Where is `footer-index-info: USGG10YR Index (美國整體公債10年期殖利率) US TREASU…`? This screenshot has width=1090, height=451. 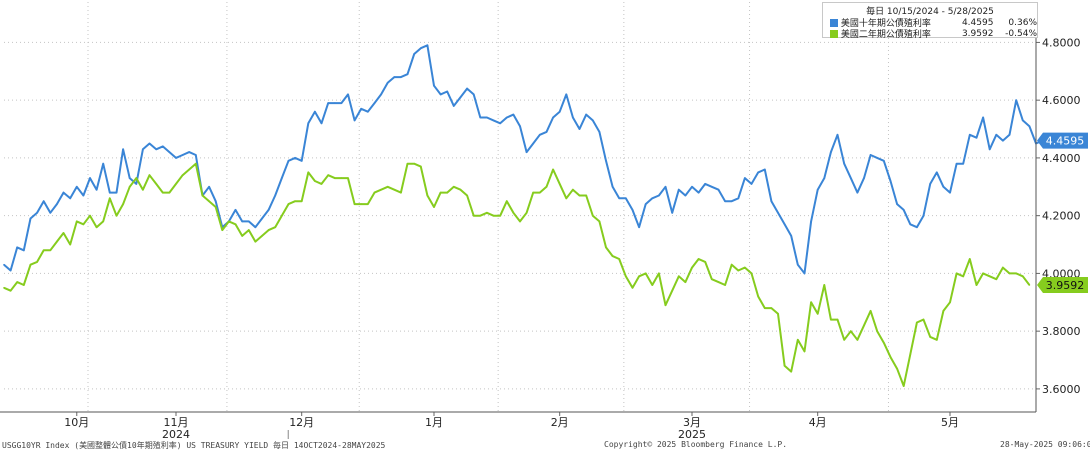 footer-index-info: USGG10YR Index (美國整體公債10年期殖利率) US TREASU… is located at coordinates (194, 445).